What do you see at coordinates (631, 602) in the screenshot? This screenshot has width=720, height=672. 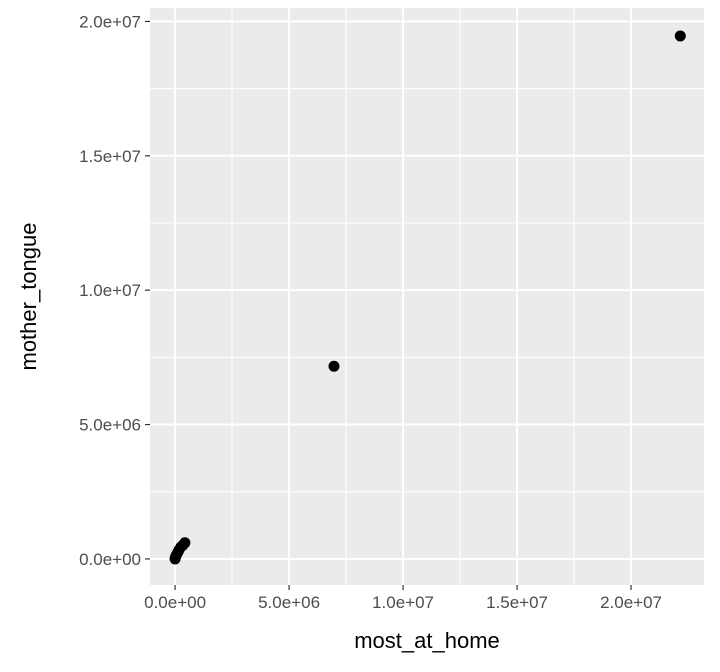 I see `x-tick-label: 2.0e+07` at bounding box center [631, 602].